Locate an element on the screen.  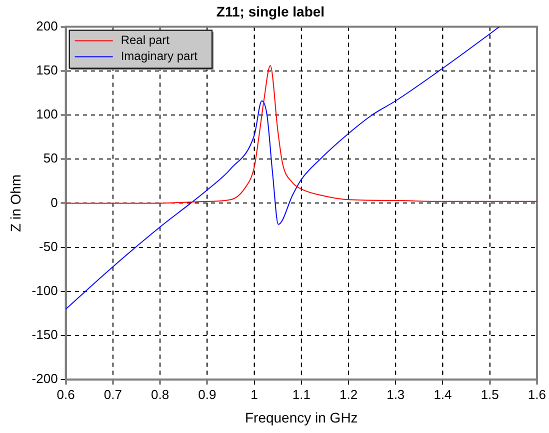
y-tick-label: 50 is located at coordinates (50, 158).